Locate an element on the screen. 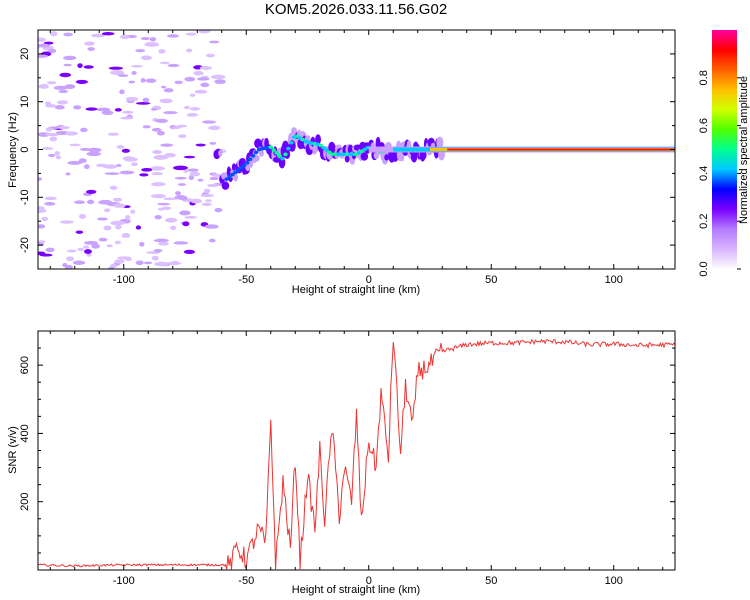  colorbar-ticks: 0.0 0.2 0.4 0.6 0.8 is located at coordinates (719, 173).